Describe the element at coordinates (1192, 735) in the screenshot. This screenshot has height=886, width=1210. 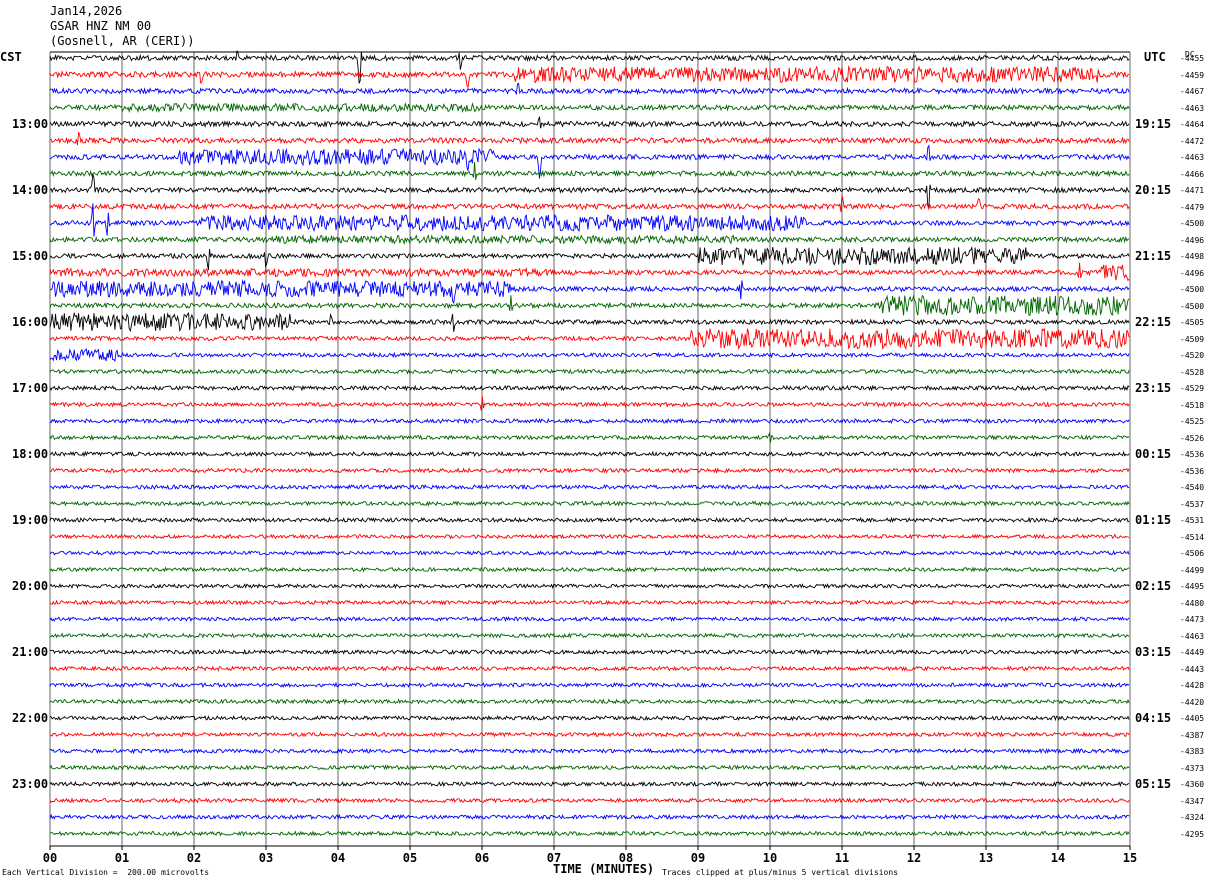
I see `dc-offset-value: -4387` at that location.